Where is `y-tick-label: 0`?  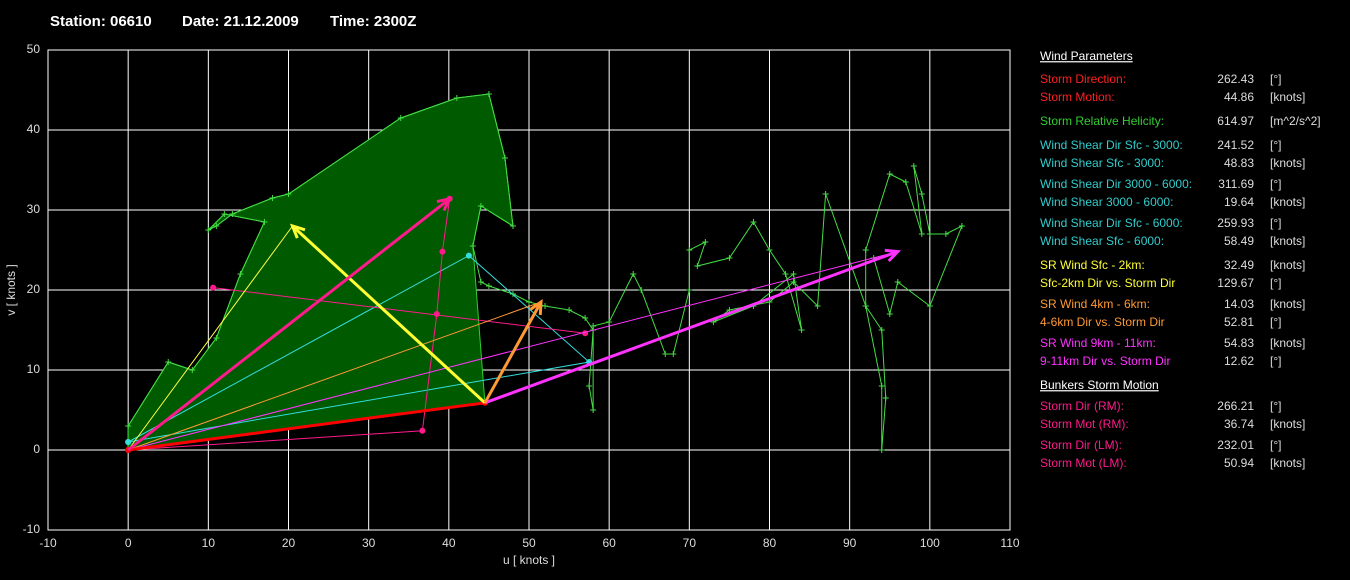 y-tick-label: 0 is located at coordinates (36, 449).